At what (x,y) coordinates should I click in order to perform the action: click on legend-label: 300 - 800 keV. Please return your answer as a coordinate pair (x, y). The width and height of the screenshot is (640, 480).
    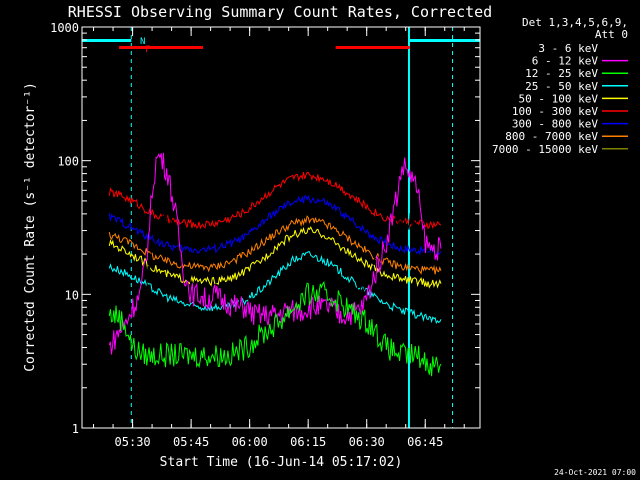
    Looking at the image, I should click on (555, 124).